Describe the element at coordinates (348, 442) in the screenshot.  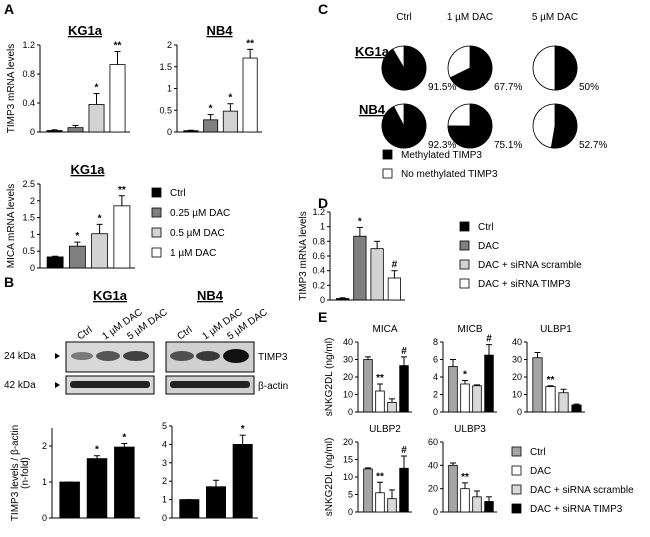
I see `y-tick-label: 20` at that location.